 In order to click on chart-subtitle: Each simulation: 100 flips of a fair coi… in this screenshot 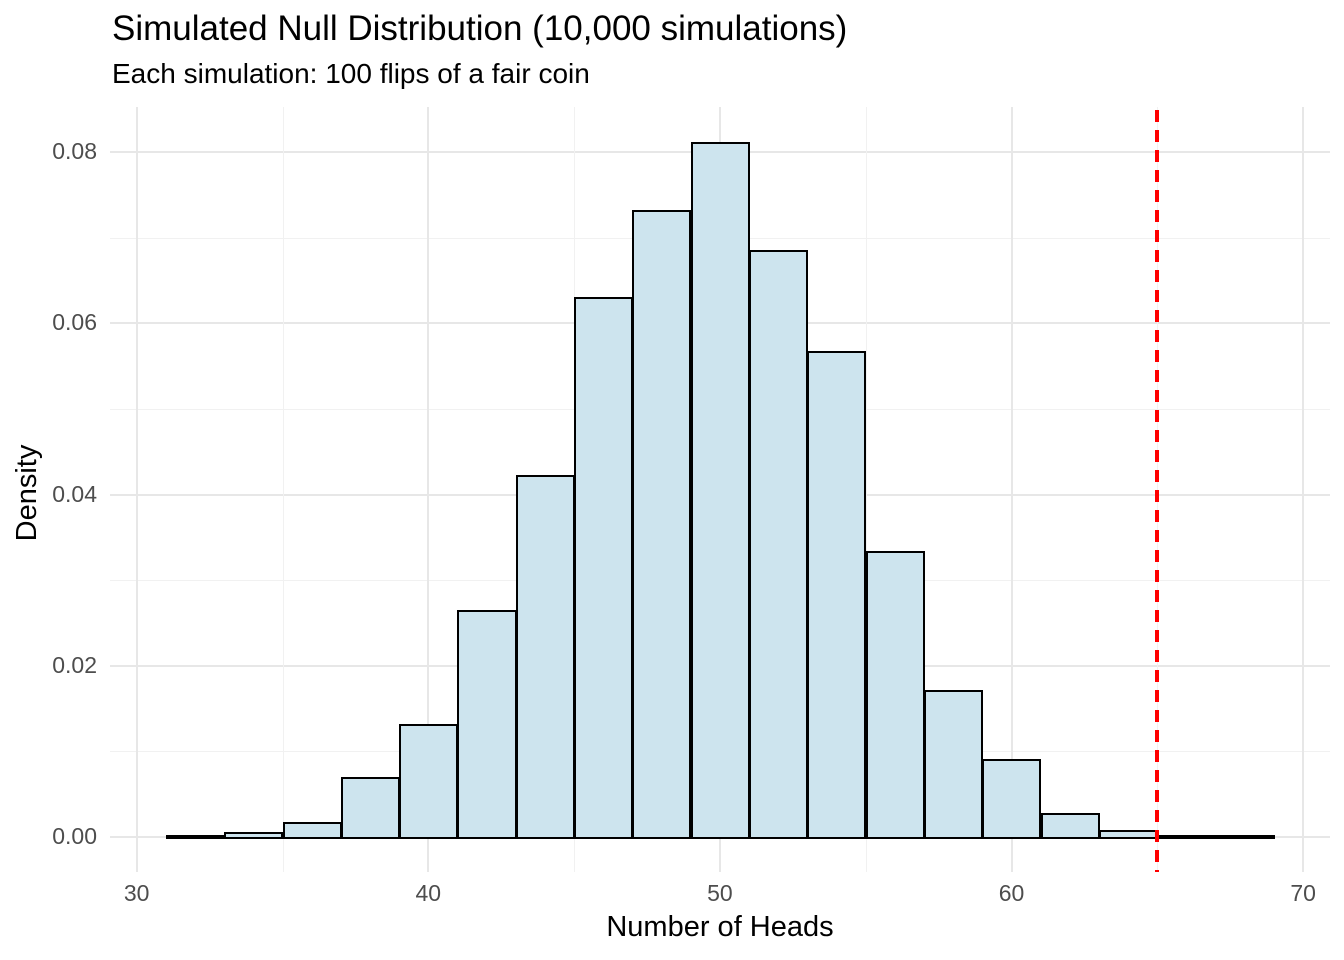, I will do `click(351, 73)`.